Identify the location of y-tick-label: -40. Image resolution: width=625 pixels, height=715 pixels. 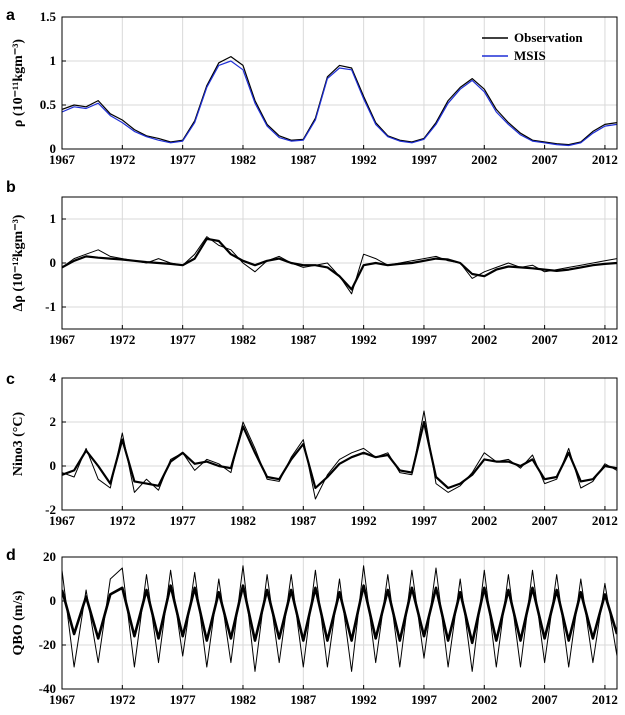
(47, 688).